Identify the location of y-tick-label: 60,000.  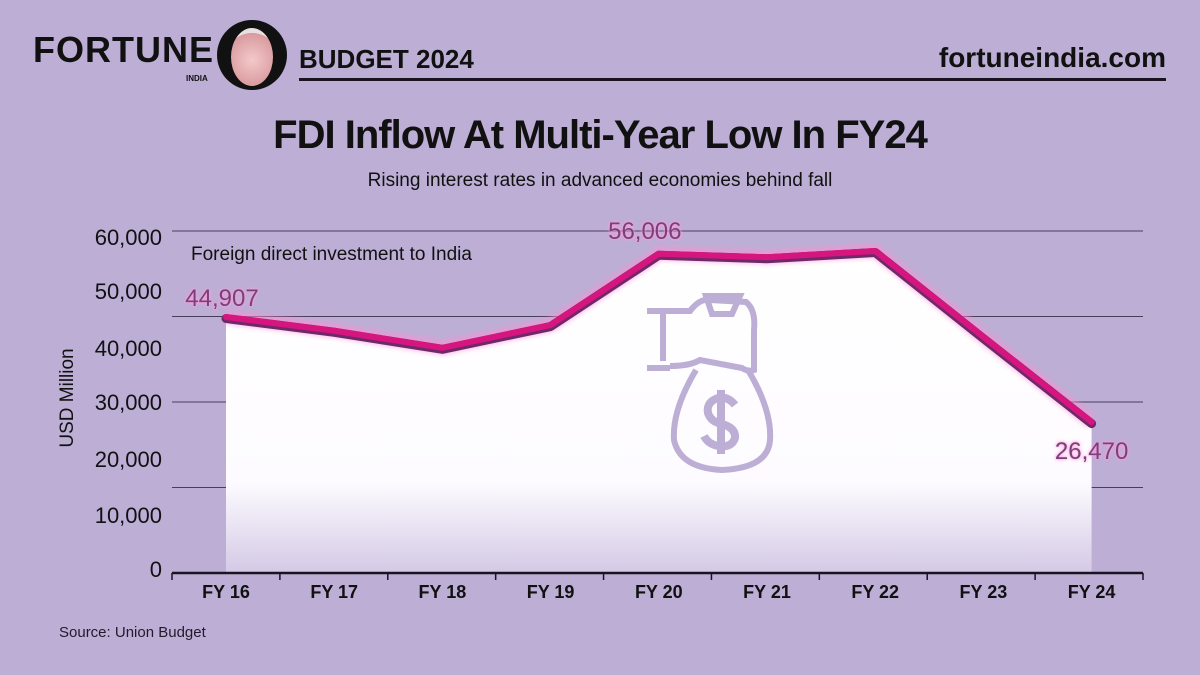
(128, 237).